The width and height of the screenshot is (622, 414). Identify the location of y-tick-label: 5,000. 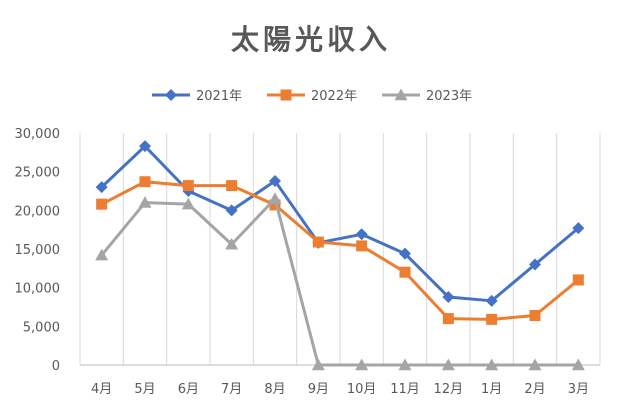
(41, 327).